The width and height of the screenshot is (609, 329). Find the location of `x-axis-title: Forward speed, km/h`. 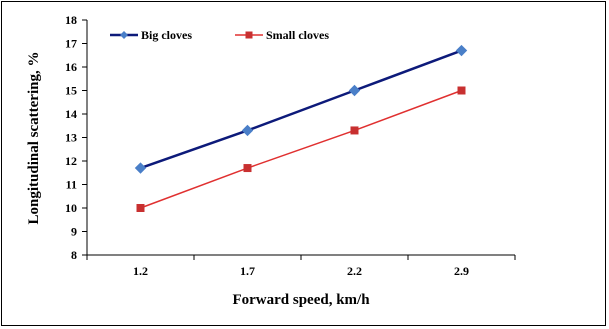

x-axis-title: Forward speed, km/h is located at coordinates (301, 300).